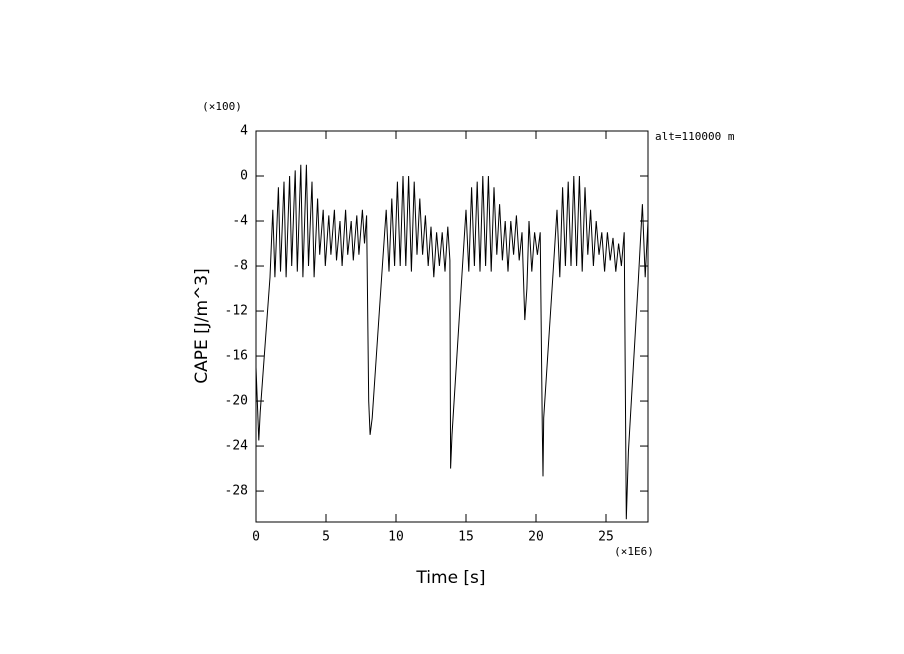 This screenshot has height=654, width=904. Describe the element at coordinates (244, 176) in the screenshot. I see `y-tick-label: 0` at that location.